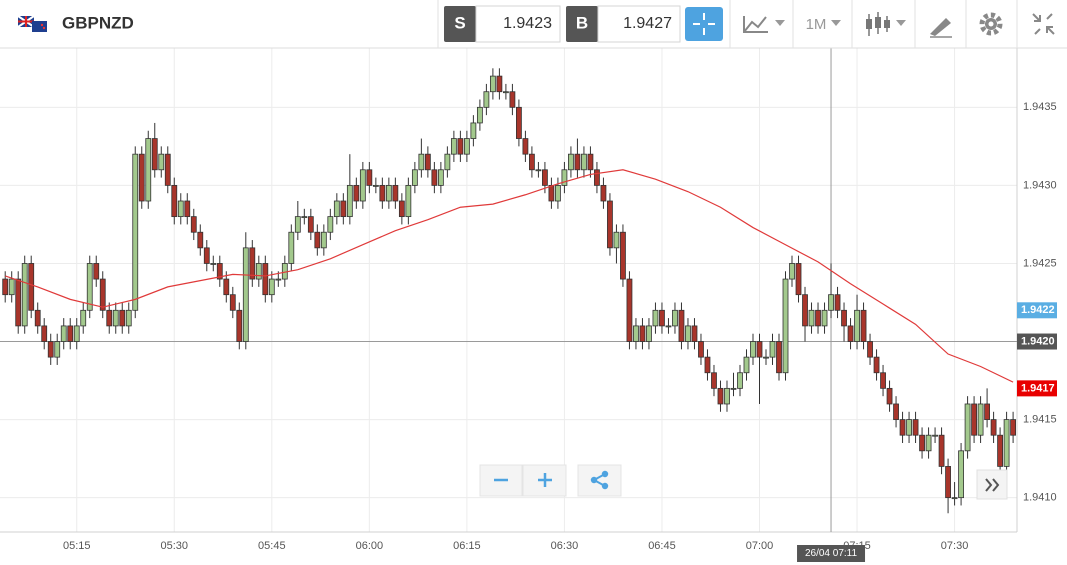  What do you see at coordinates (647, 23) in the screenshot?
I see `buy-price: 1.9427` at bounding box center [647, 23].